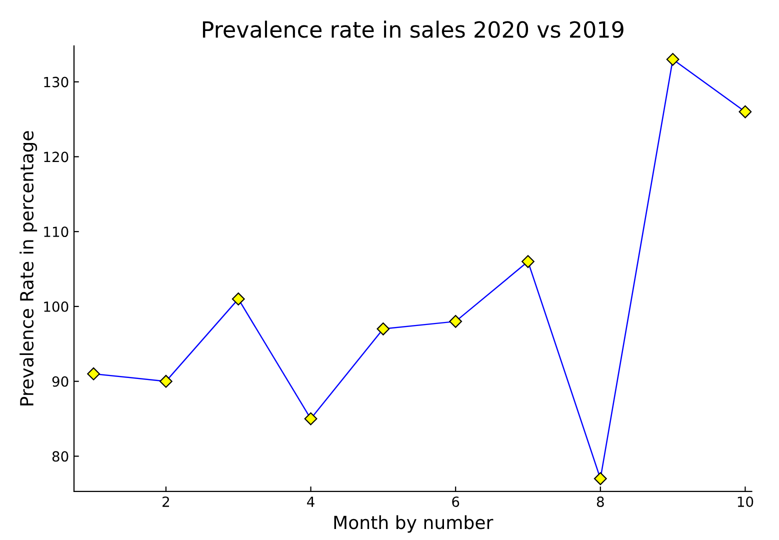  What do you see at coordinates (414, 524) in the screenshot?
I see `x-axis-title: Month by number` at bounding box center [414, 524].